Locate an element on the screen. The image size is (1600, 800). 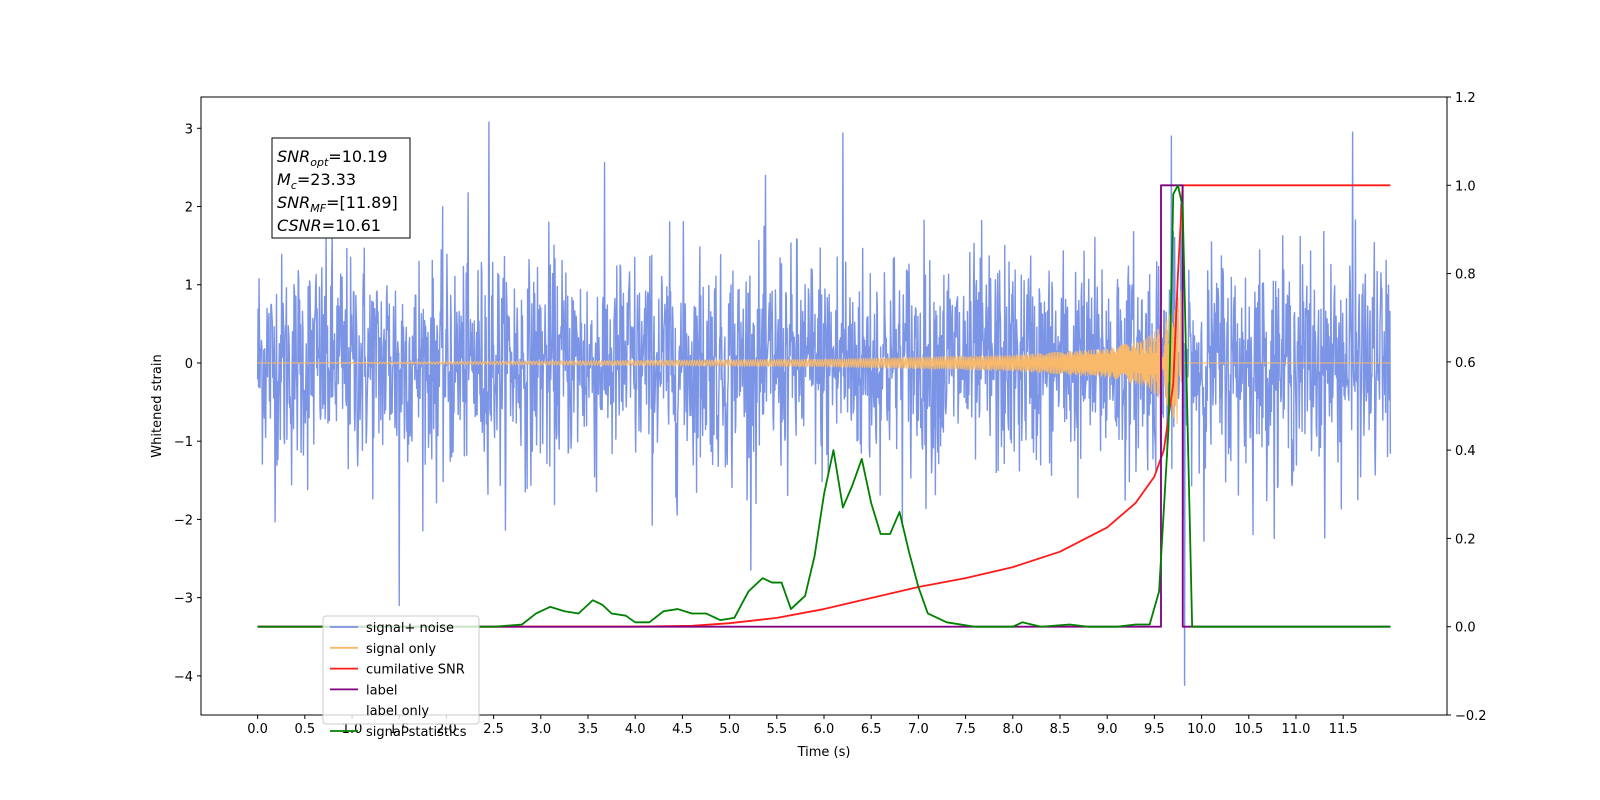
legend-label: cumilative SNR is located at coordinates (415, 670).